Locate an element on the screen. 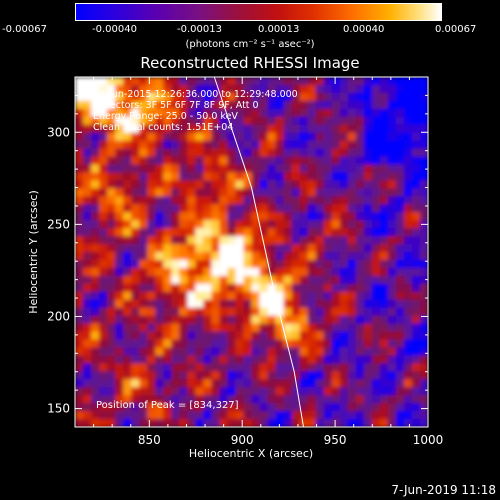 The width and height of the screenshot is (500, 500). solar-limb-line is located at coordinates (258, 252).